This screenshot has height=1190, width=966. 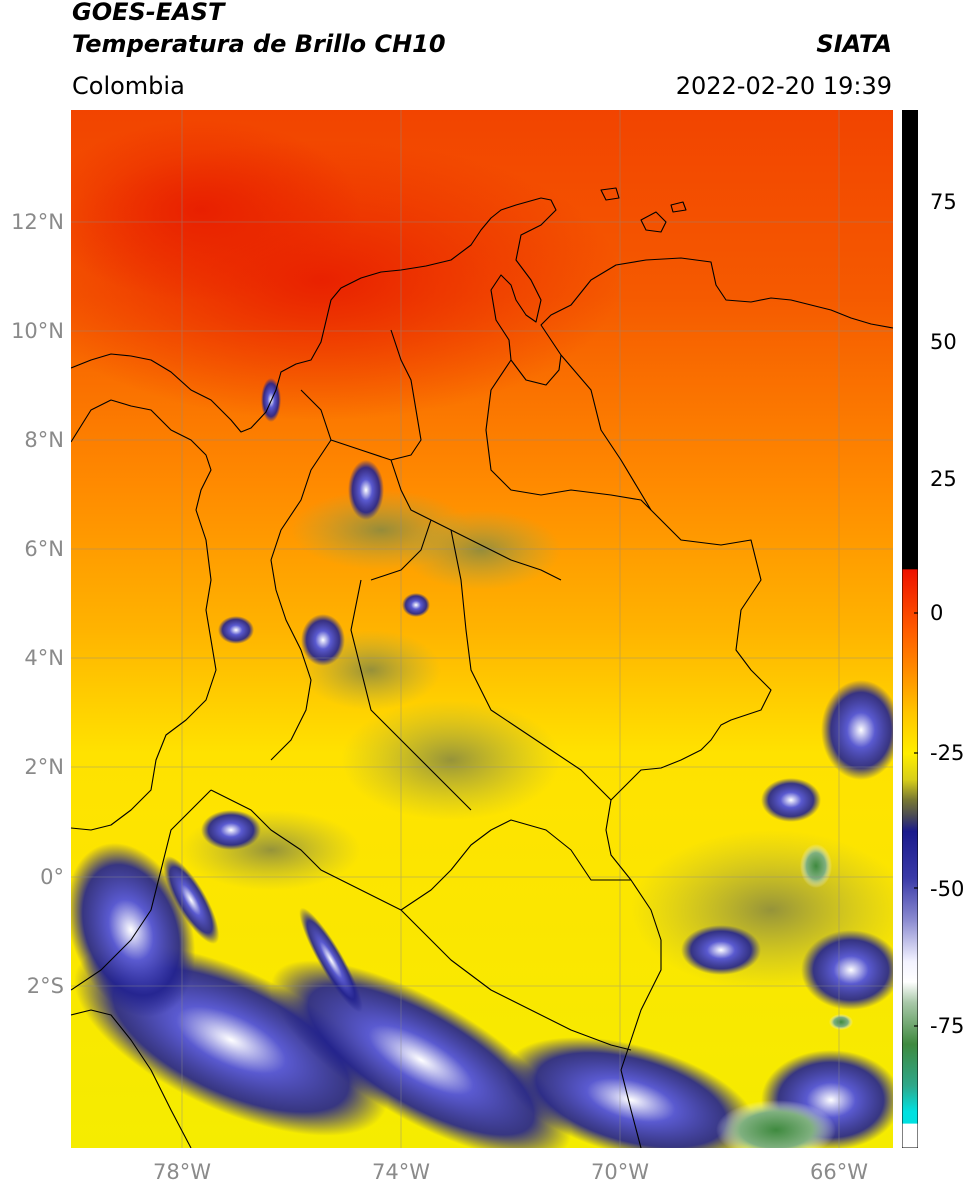 What do you see at coordinates (44, 440) in the screenshot?
I see `lat-label: 8°N` at bounding box center [44, 440].